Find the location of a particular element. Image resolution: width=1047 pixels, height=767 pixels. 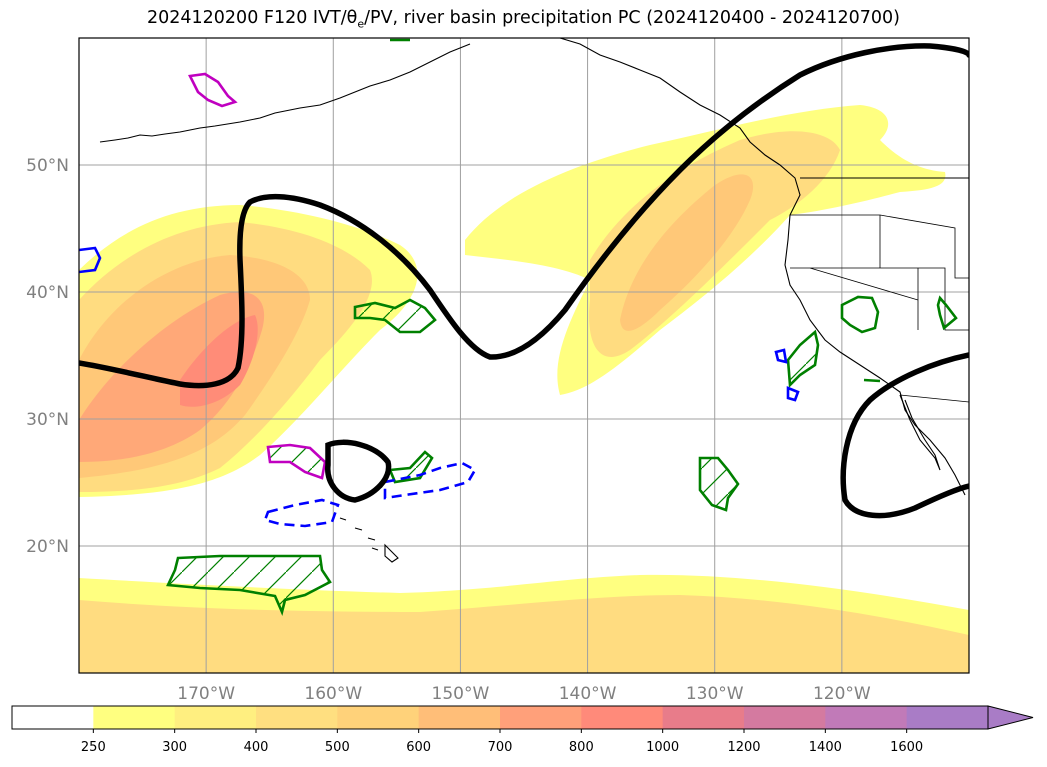

latitude-labels: 50°N 40°N 30°N 20°N is located at coordinates (47, 356).